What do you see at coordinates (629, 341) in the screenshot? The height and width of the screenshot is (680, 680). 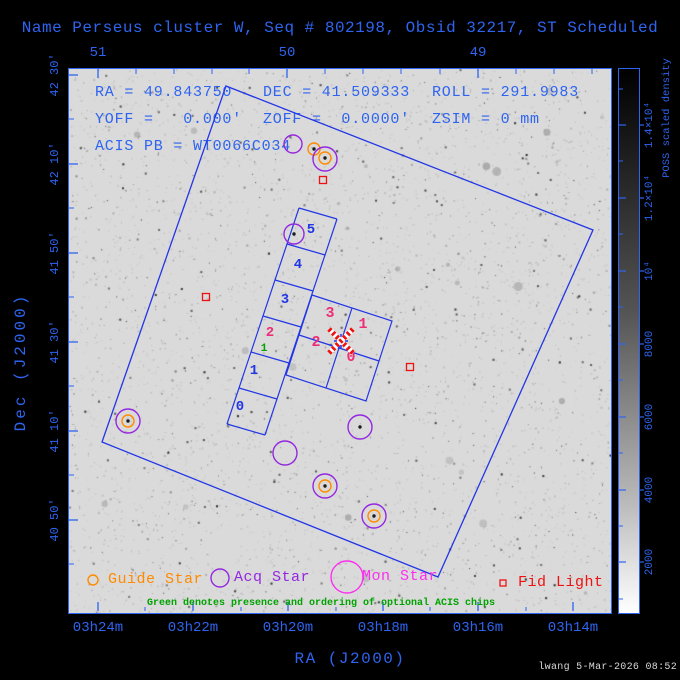 I see `colorbar-gradient` at bounding box center [629, 341].